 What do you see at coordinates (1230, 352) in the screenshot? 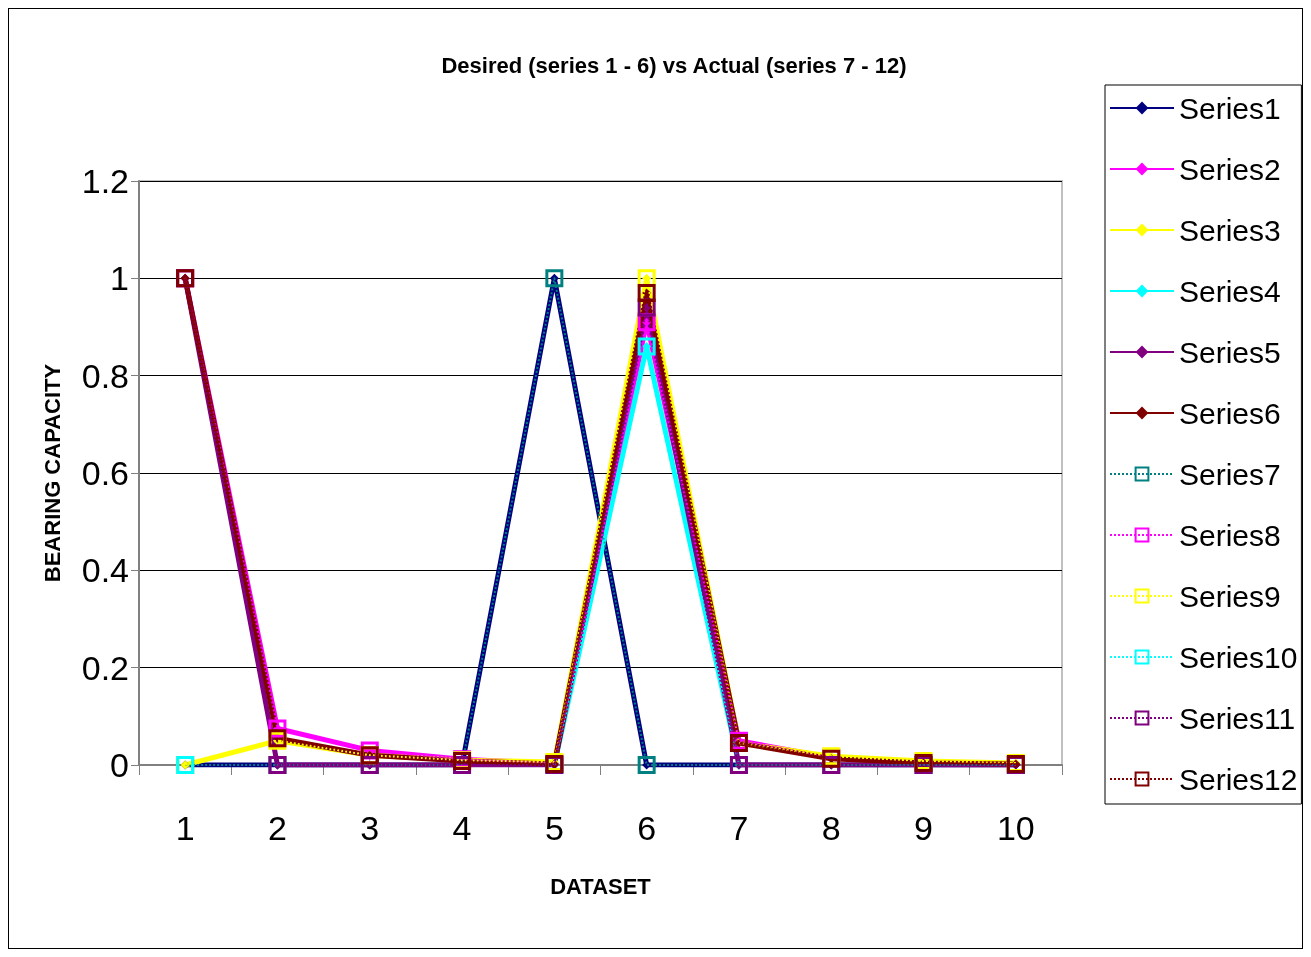
I see `legend-label: Series5` at bounding box center [1230, 352].